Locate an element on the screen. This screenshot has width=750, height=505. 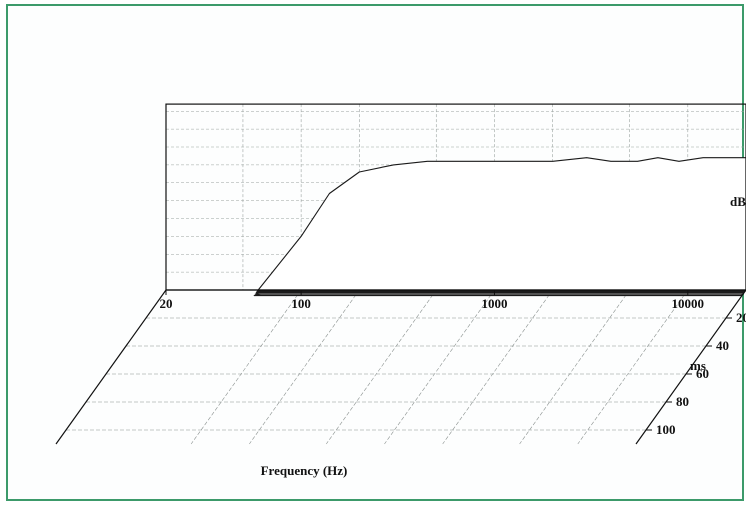
y-axis-title: dB is located at coordinates (738, 201).